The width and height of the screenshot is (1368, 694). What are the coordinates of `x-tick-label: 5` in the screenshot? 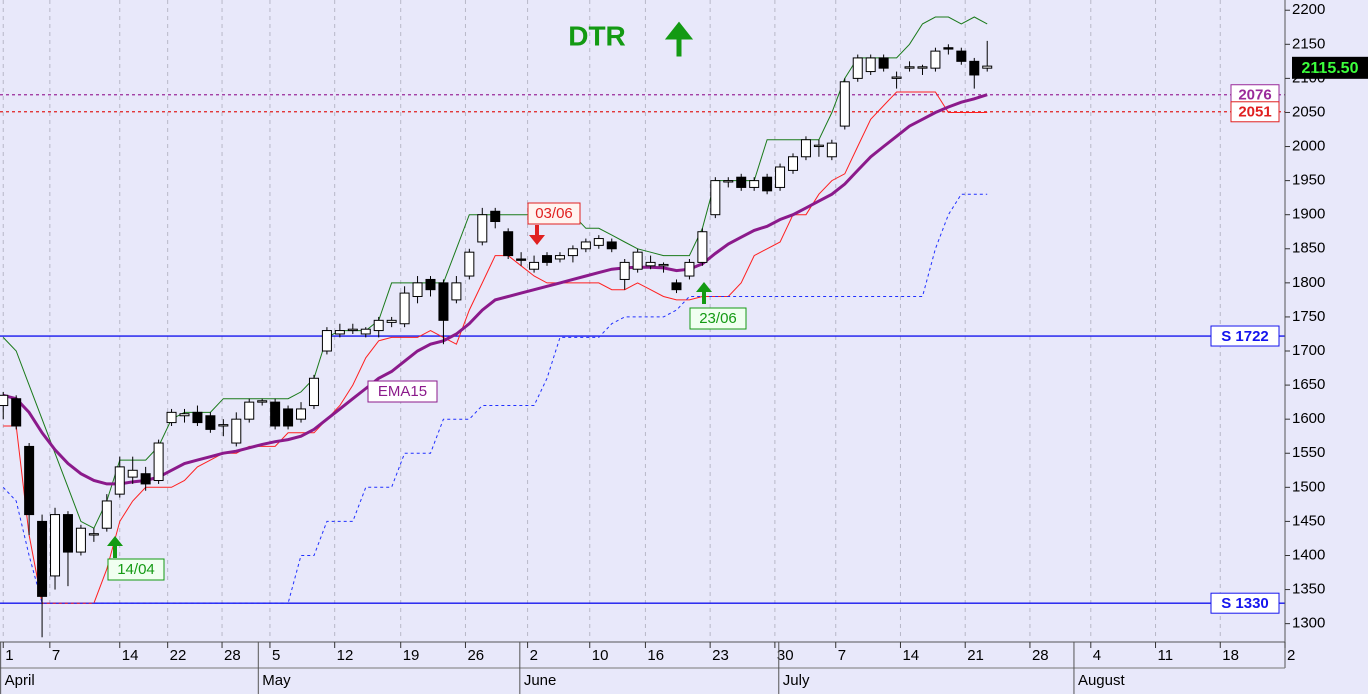 It's located at (276, 655).